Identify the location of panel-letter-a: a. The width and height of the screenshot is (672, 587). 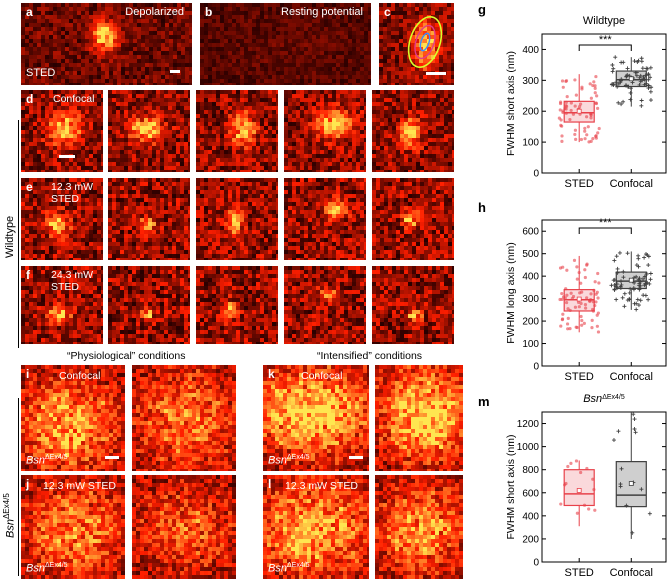
(29, 12).